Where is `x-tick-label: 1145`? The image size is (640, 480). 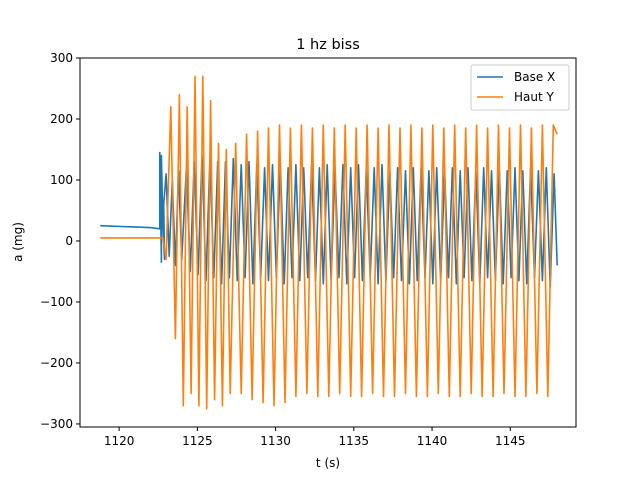 x-tick-label: 1145 is located at coordinates (510, 441).